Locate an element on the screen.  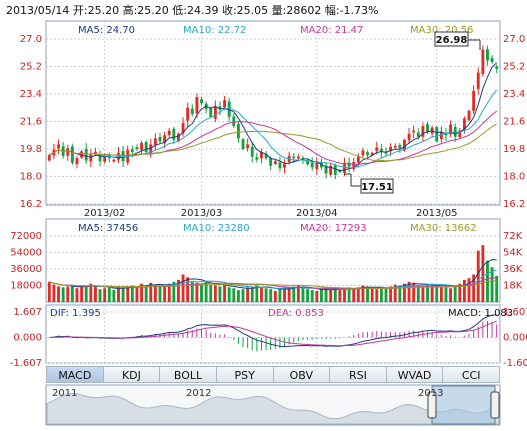
macd-tick-right-2: -1.607 is located at coordinates (515, 363).